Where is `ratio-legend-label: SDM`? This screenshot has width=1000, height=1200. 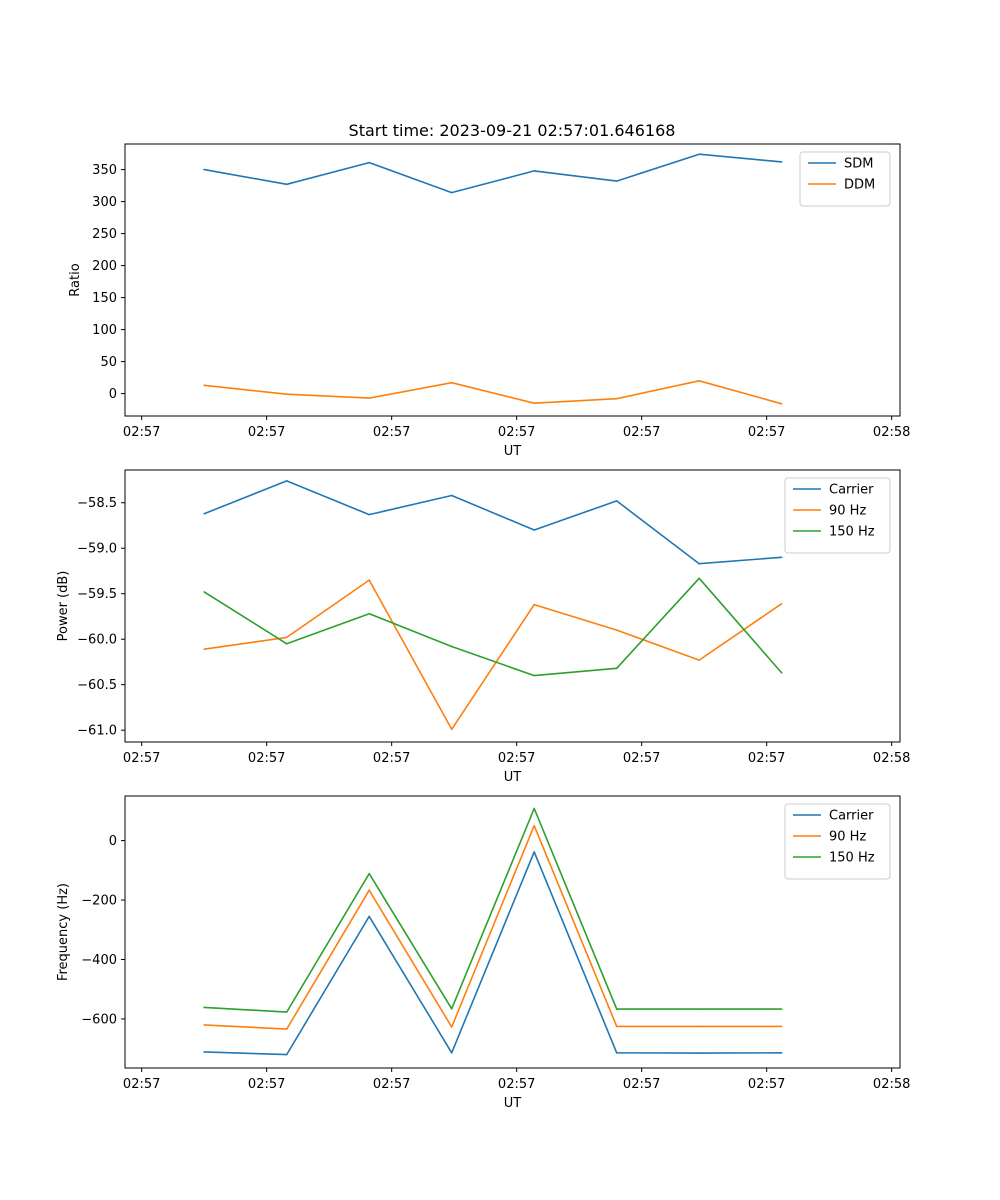 ratio-legend-label: SDM is located at coordinates (858, 164).